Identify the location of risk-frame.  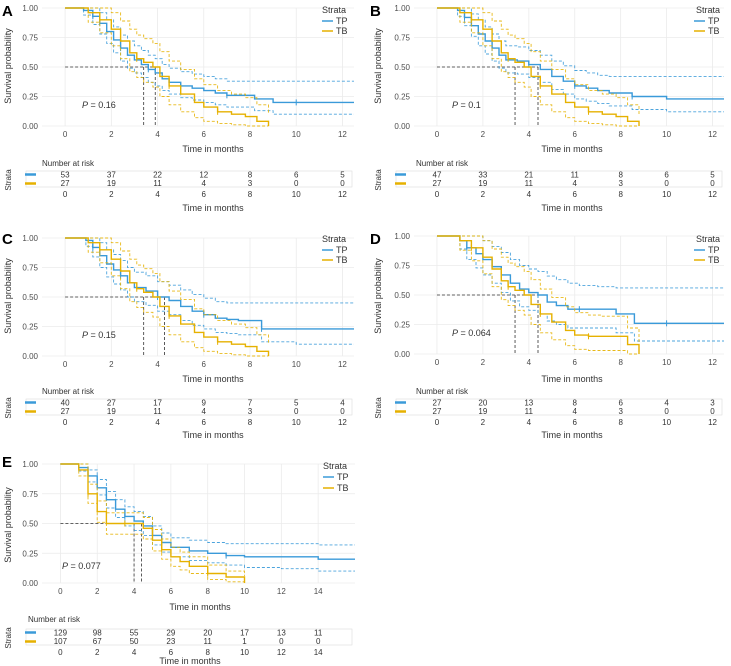
(189, 179).